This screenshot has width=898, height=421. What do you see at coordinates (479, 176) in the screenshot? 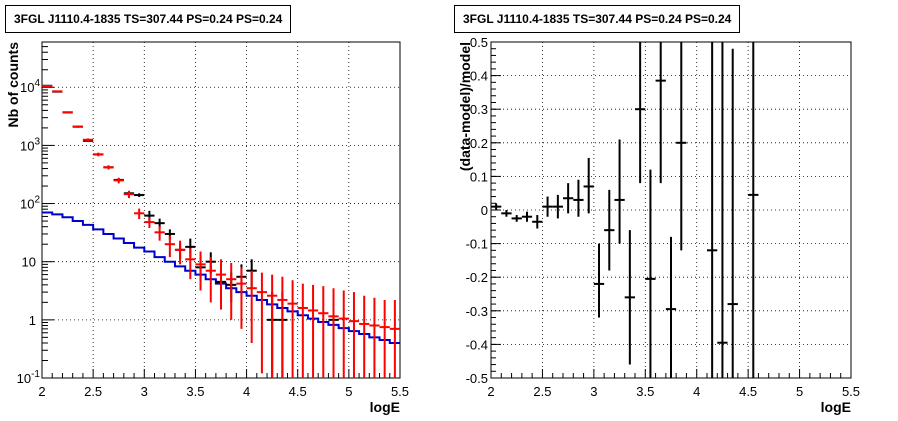
I see `y-tick-label: 0.1` at bounding box center [479, 176].